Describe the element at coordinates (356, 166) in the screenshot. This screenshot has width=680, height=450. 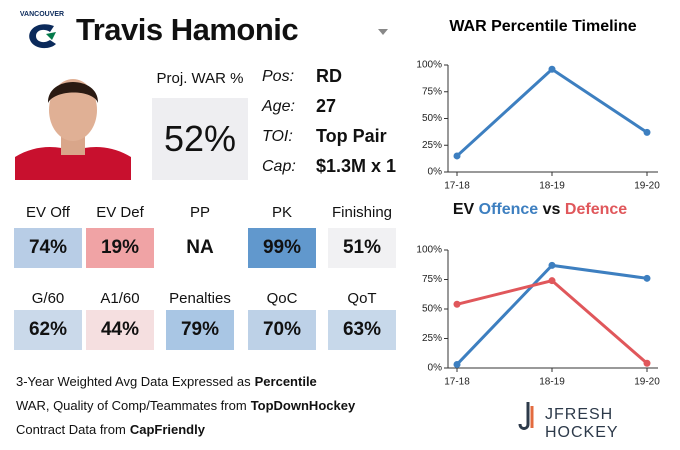
I see `info-value: $1.3M x 1` at that location.